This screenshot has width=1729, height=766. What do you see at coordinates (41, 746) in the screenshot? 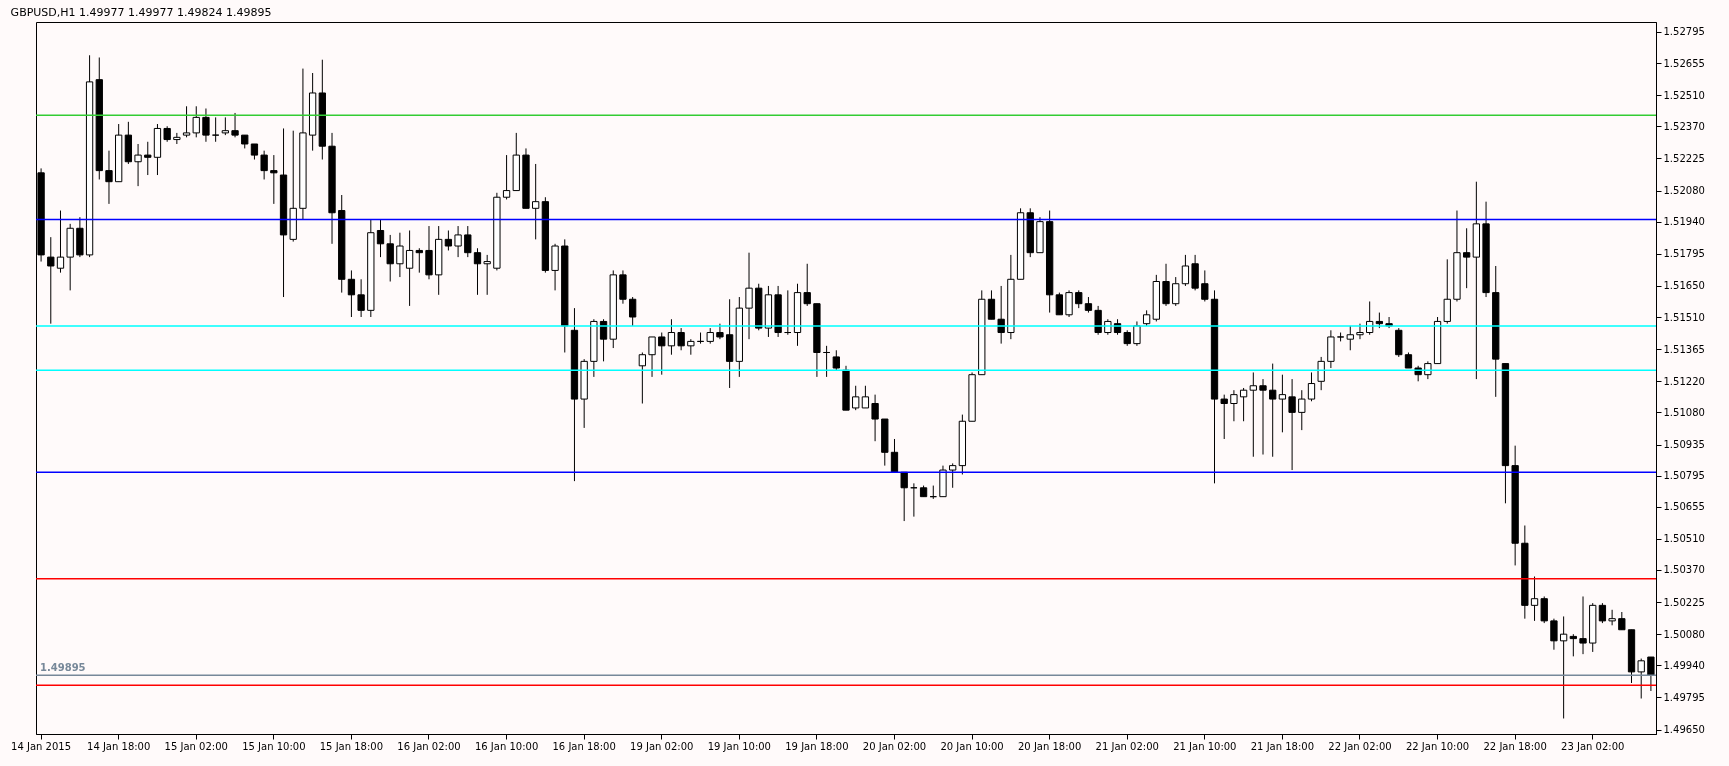
I see `x-tick-label: 14 Jan 2015` at bounding box center [41, 746].